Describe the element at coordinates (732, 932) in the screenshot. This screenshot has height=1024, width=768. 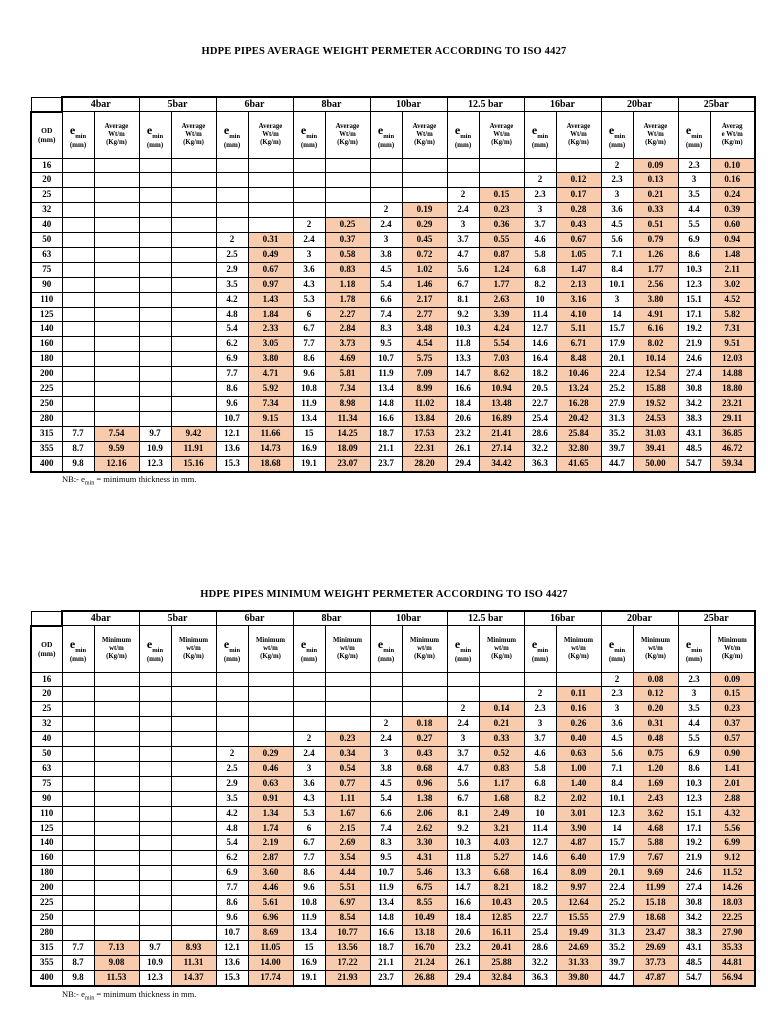
I see `weight-value-cell: 27.90` at that location.